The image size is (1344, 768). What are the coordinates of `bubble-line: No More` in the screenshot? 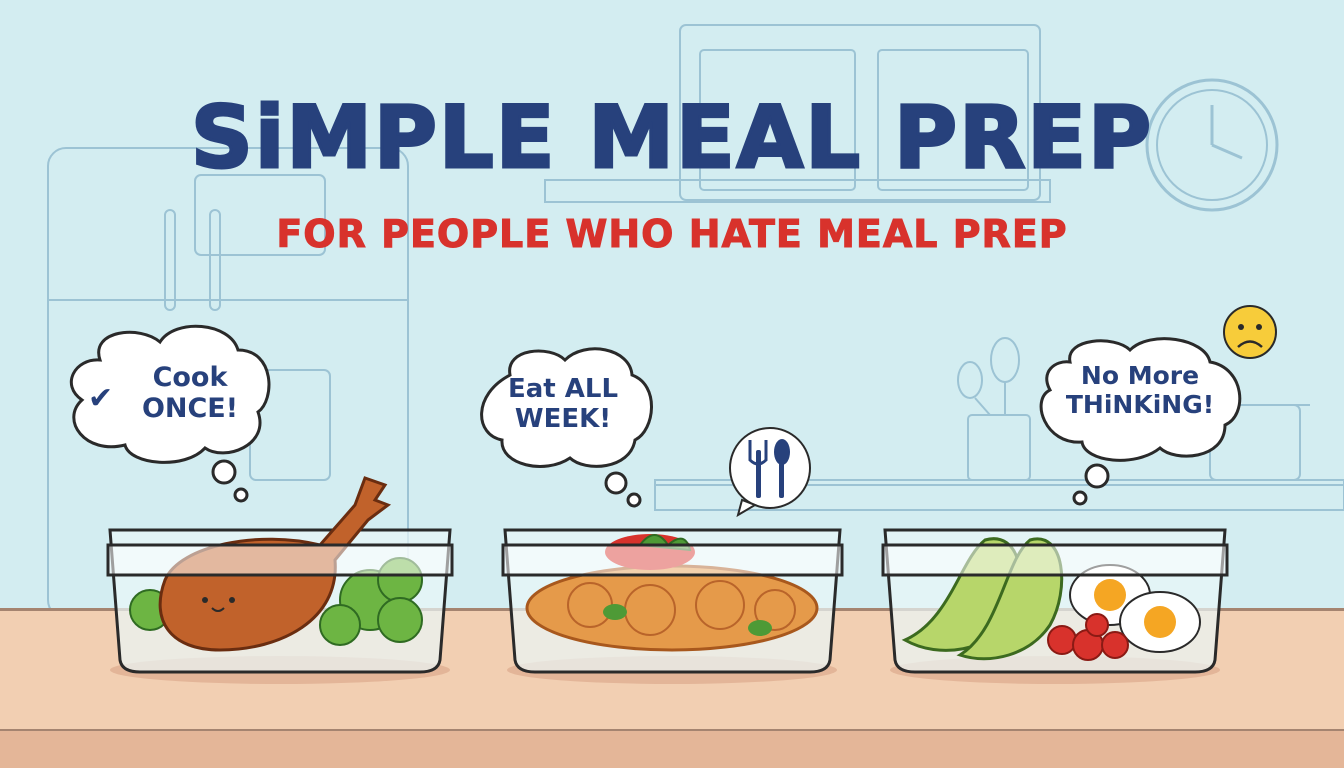 It's located at (1140, 375).